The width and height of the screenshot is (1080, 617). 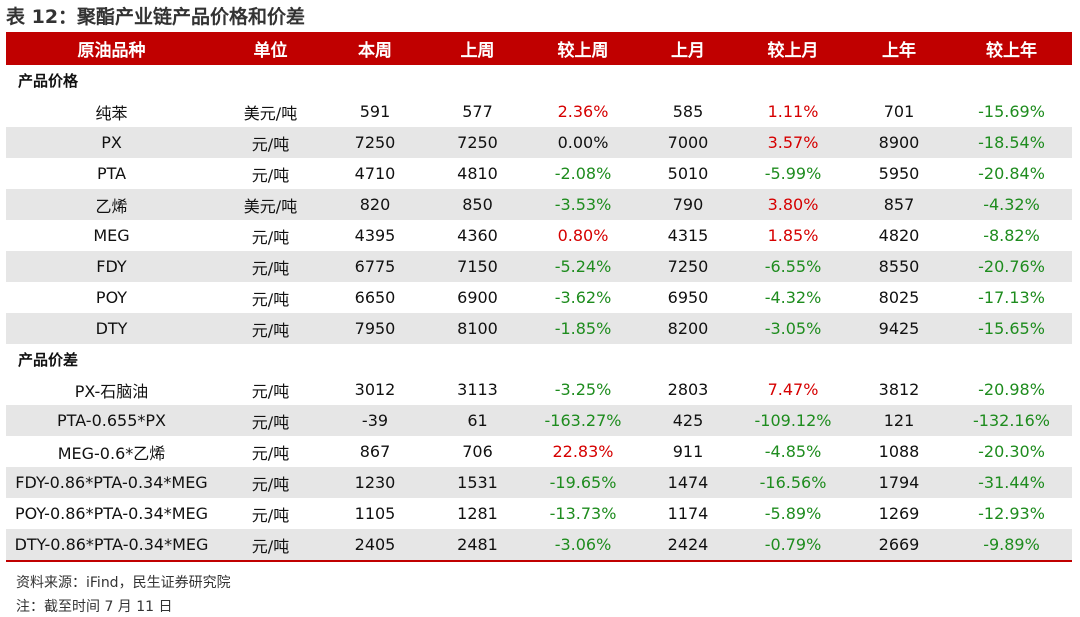 I want to click on cell-this-week: 4395, so click(x=375, y=235).